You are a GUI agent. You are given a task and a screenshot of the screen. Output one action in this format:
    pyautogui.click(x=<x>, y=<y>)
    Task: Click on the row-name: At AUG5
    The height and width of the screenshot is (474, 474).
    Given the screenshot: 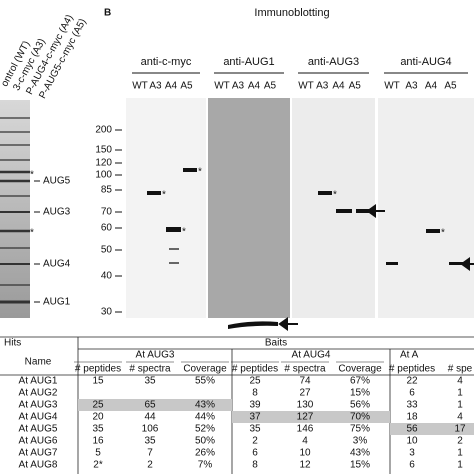 What is the action you would take?
    pyautogui.click(x=38, y=429)
    